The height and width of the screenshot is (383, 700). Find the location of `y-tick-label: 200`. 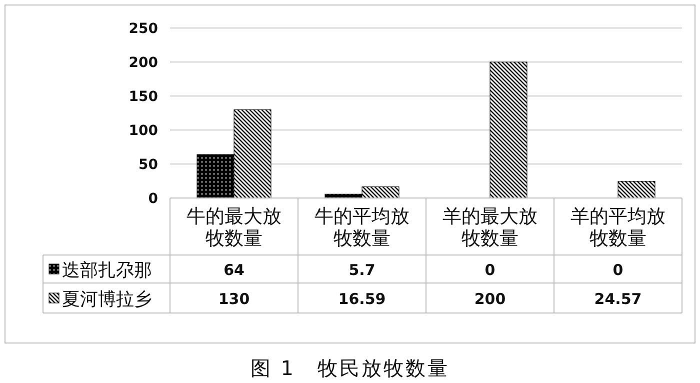

y-tick-label: 200 is located at coordinates (143, 63).